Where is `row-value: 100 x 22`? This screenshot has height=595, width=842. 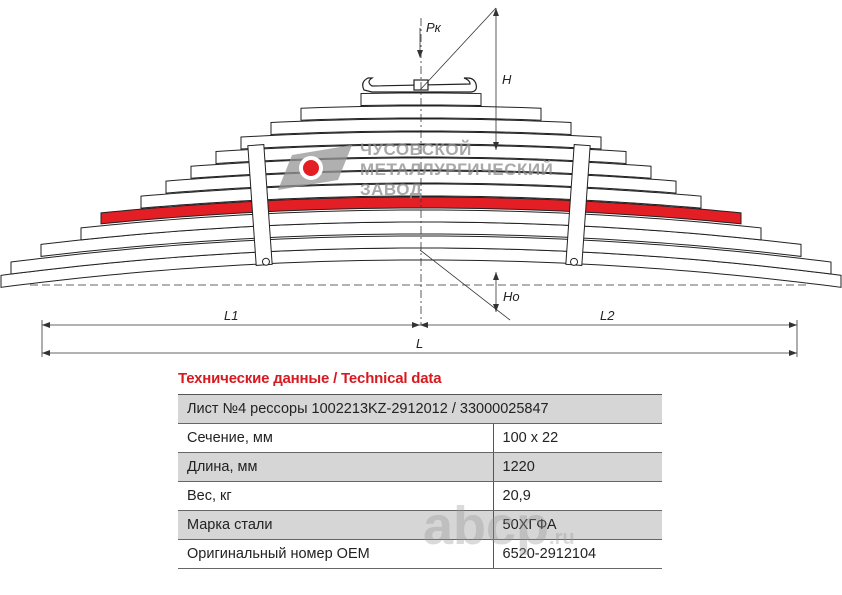 row-value: 100 x 22 is located at coordinates (577, 438).